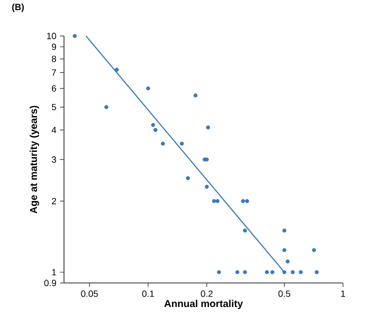 The image size is (374, 328). What do you see at coordinates (54, 130) in the screenshot?
I see `y-tick-label: 4` at bounding box center [54, 130].